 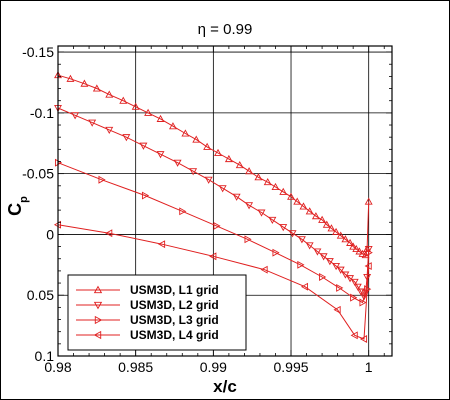 I want to click on legend-label: USM3D, L3 grid, so click(x=174, y=320).